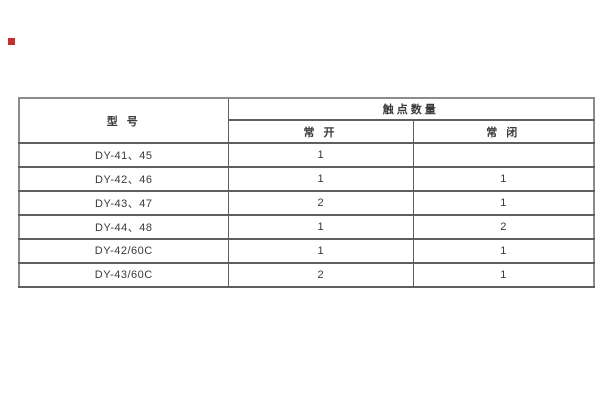 The width and height of the screenshot is (600, 400). What do you see at coordinates (11, 41) in the screenshot?
I see `red-bullet-icon` at bounding box center [11, 41].